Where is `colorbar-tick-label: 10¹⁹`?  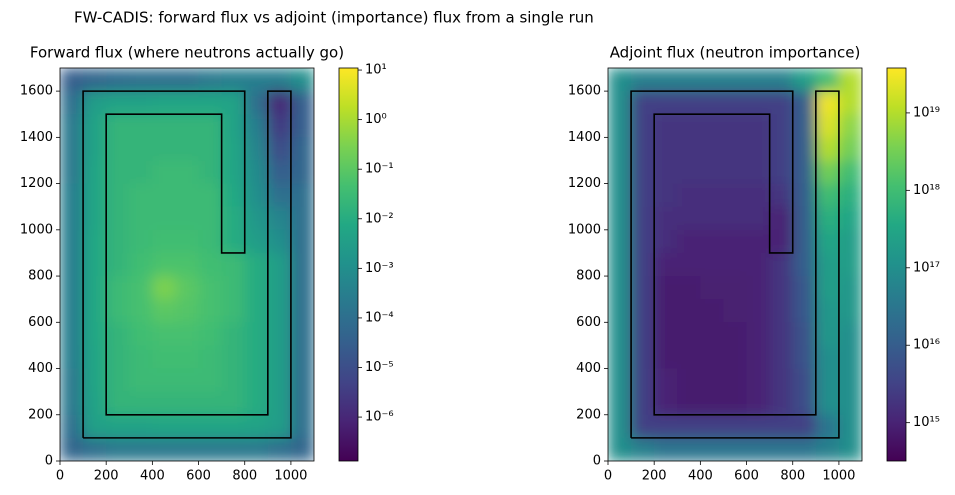
colorbar-tick-label: 10¹⁹ is located at coordinates (926, 112).